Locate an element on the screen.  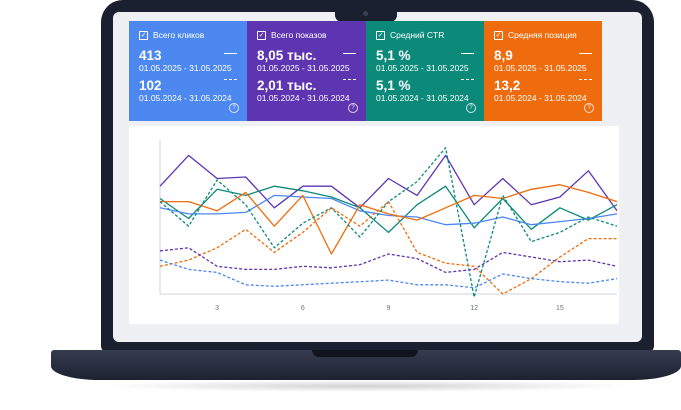
x-tick-label: 6 is located at coordinates (303, 308).